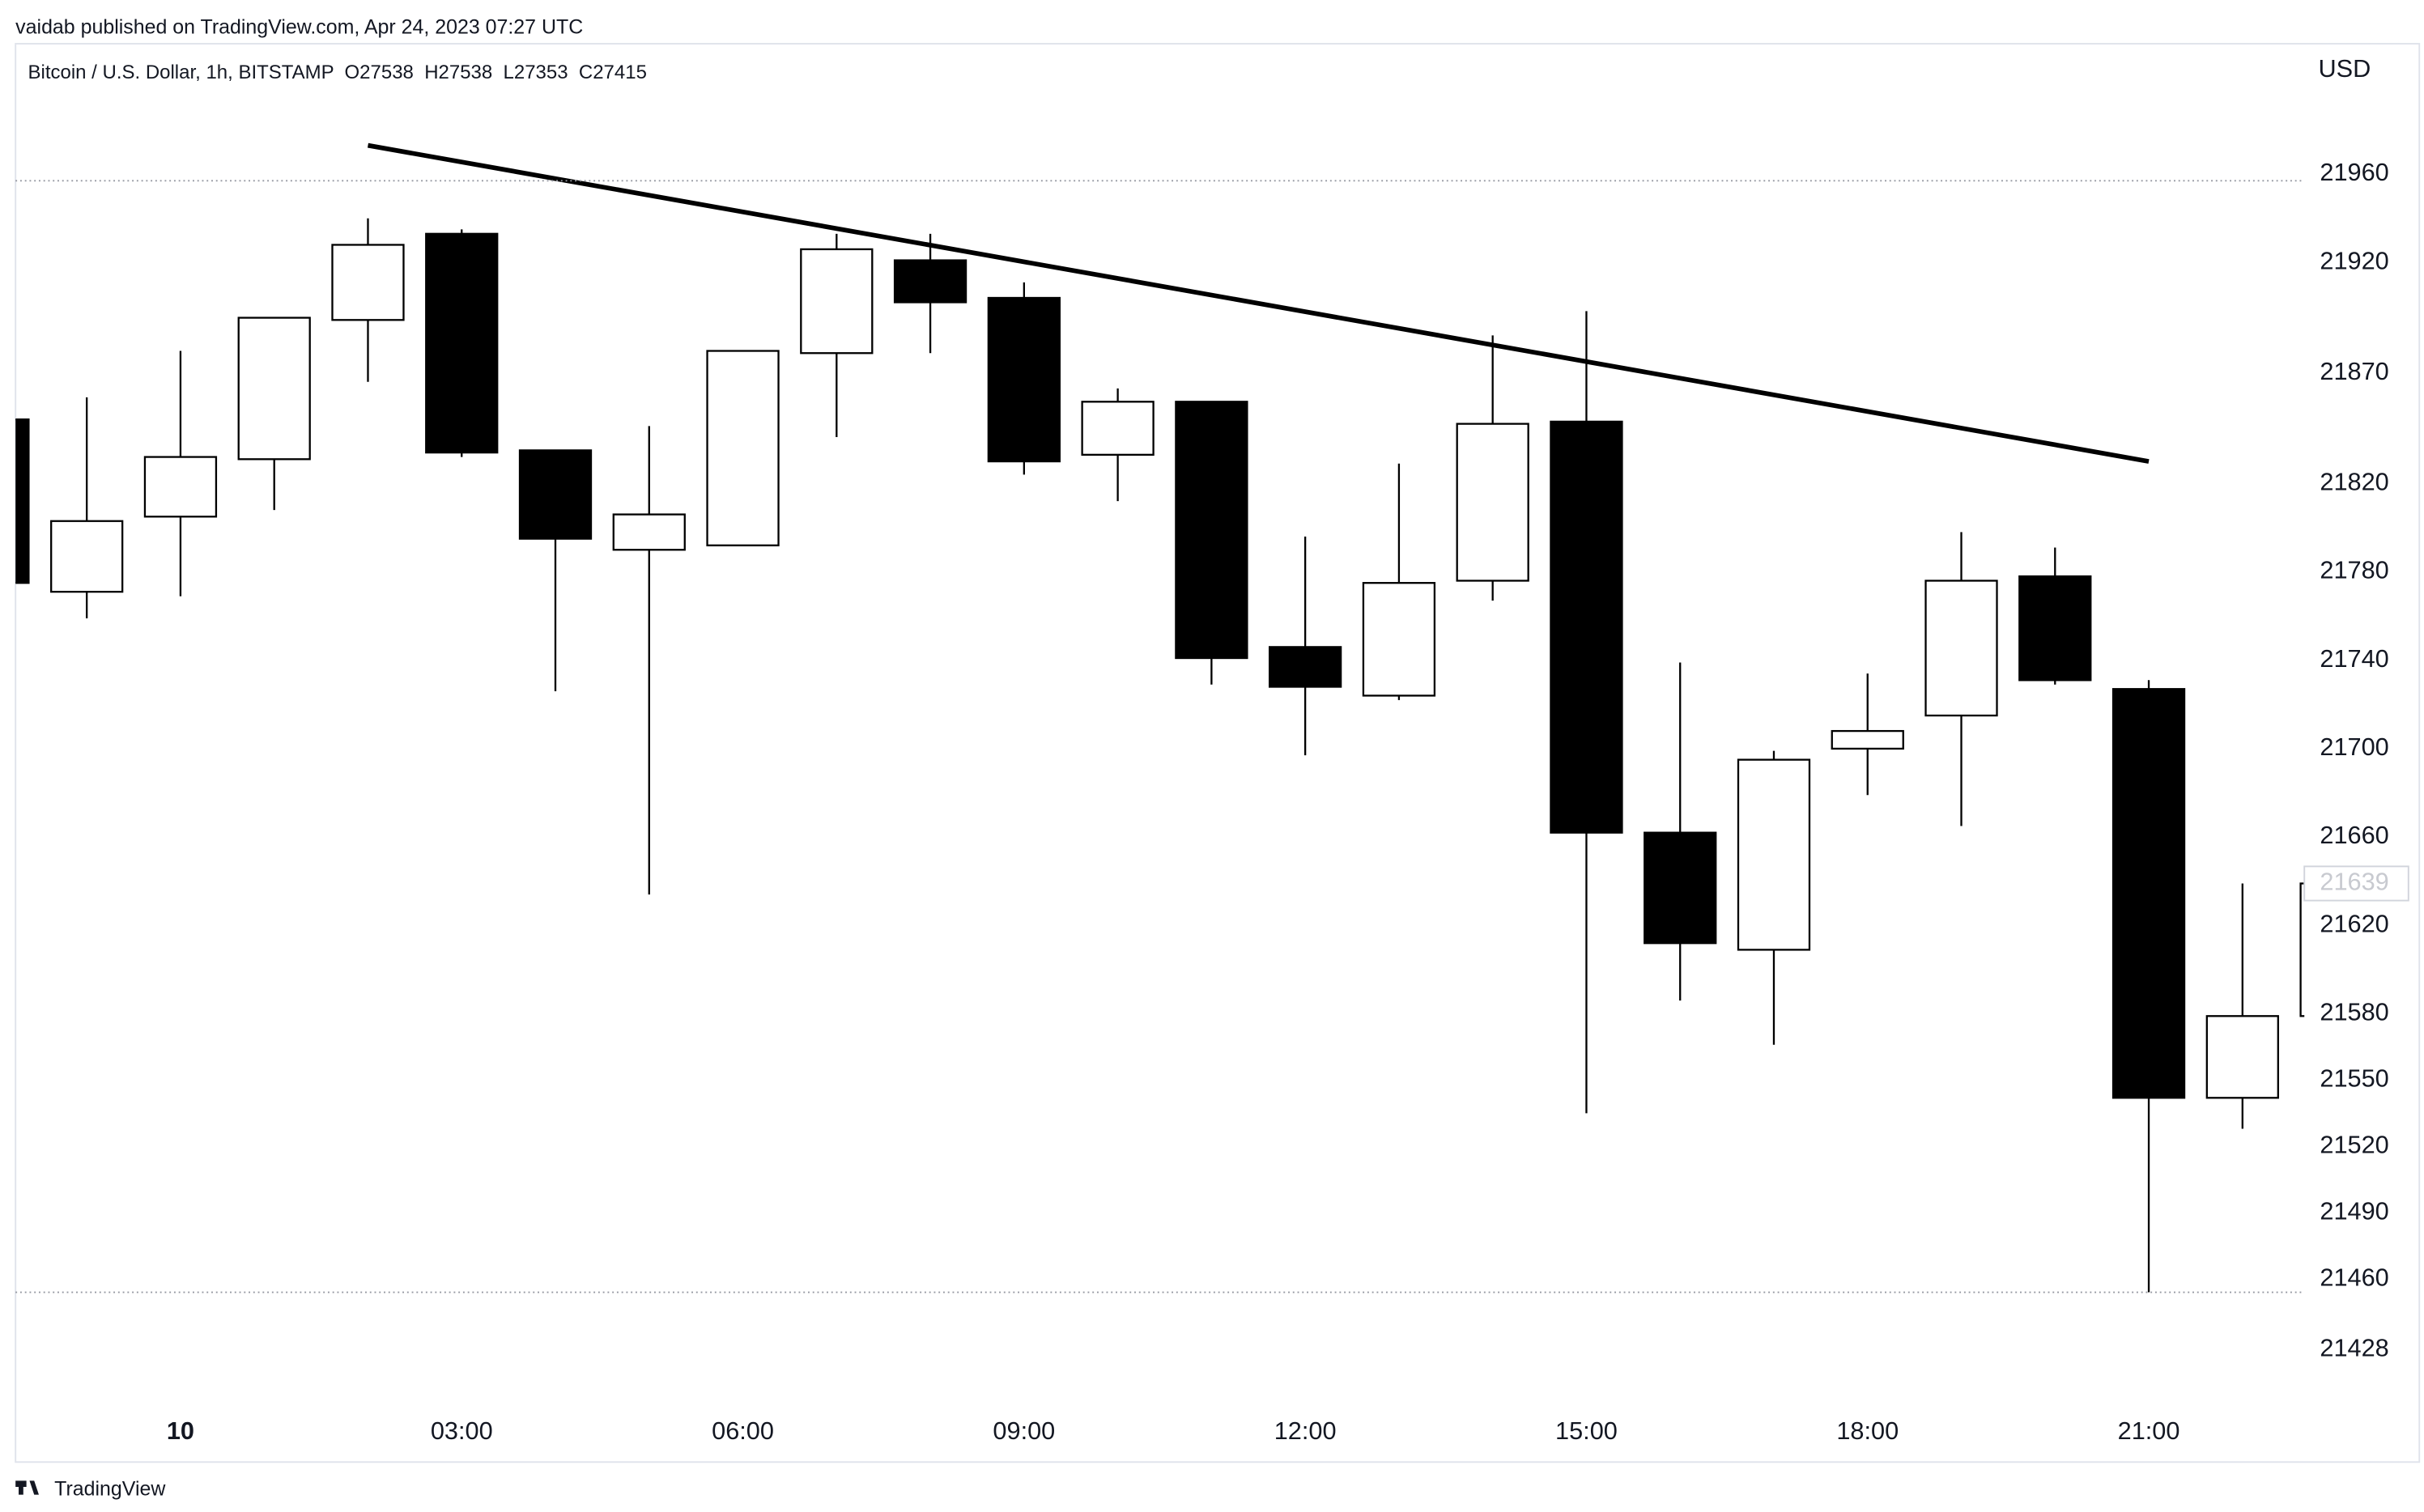 The width and height of the screenshot is (2424, 1512). I want to click on brand-logo, so click(27, 1487).